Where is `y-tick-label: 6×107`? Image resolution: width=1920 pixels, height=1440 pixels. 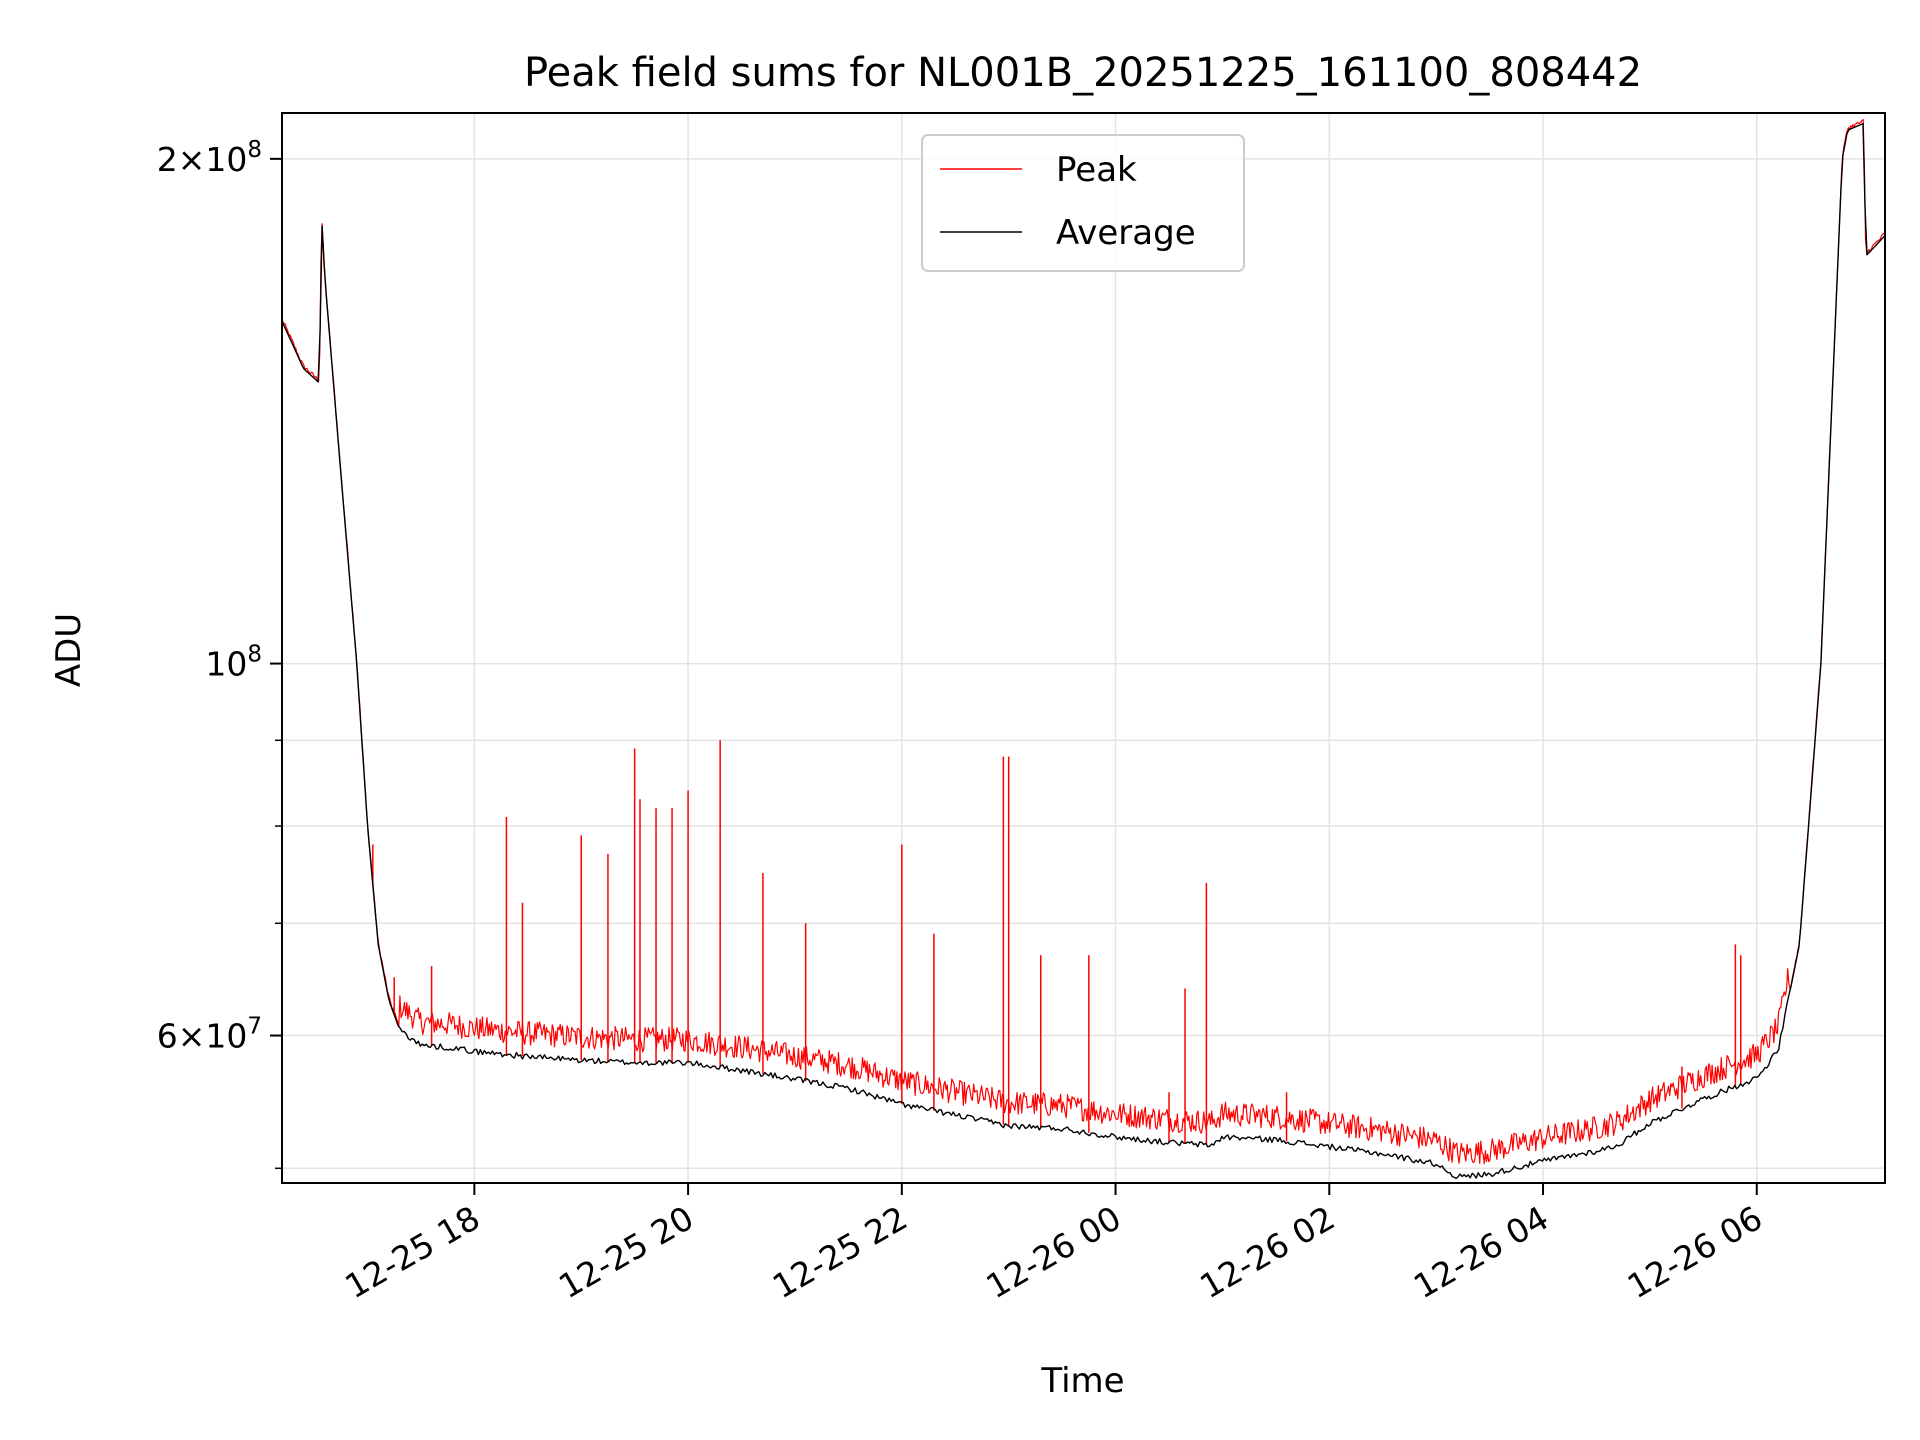
y-tick-label: 6×107 is located at coordinates (209, 1035).